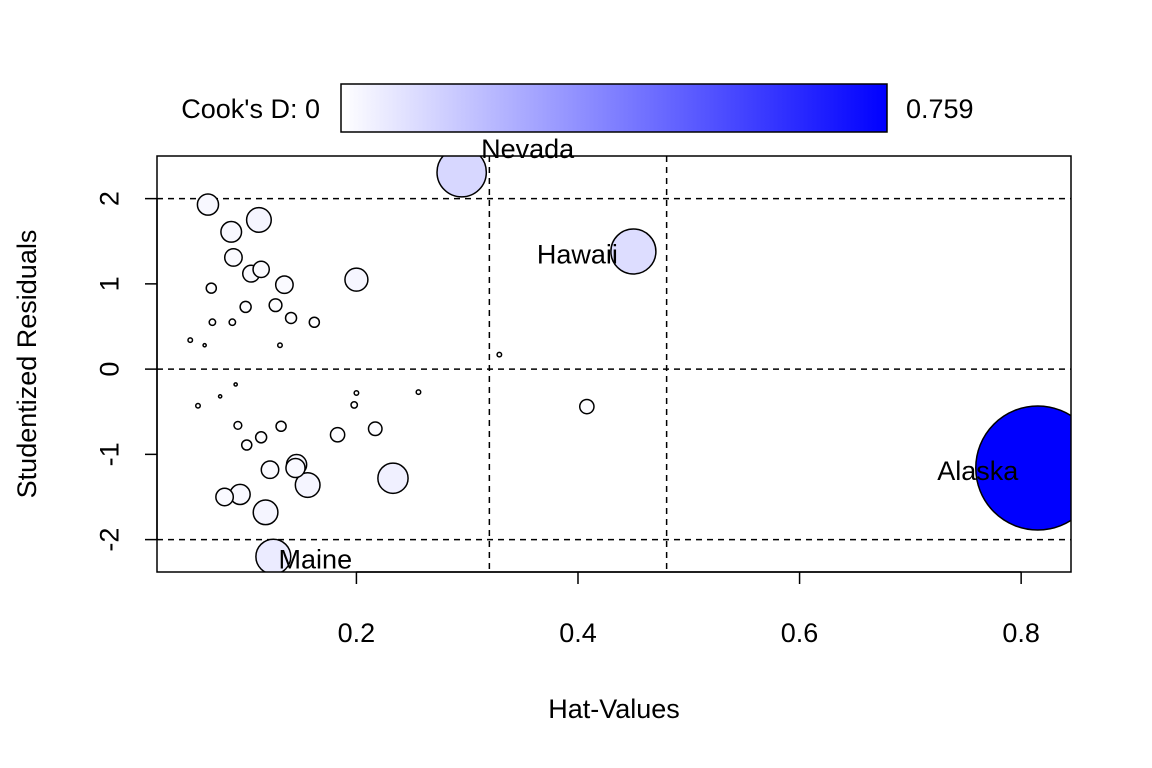 The width and height of the screenshot is (1152, 768). Describe the element at coordinates (633, 251) in the screenshot. I see `point-hawaii` at that location.